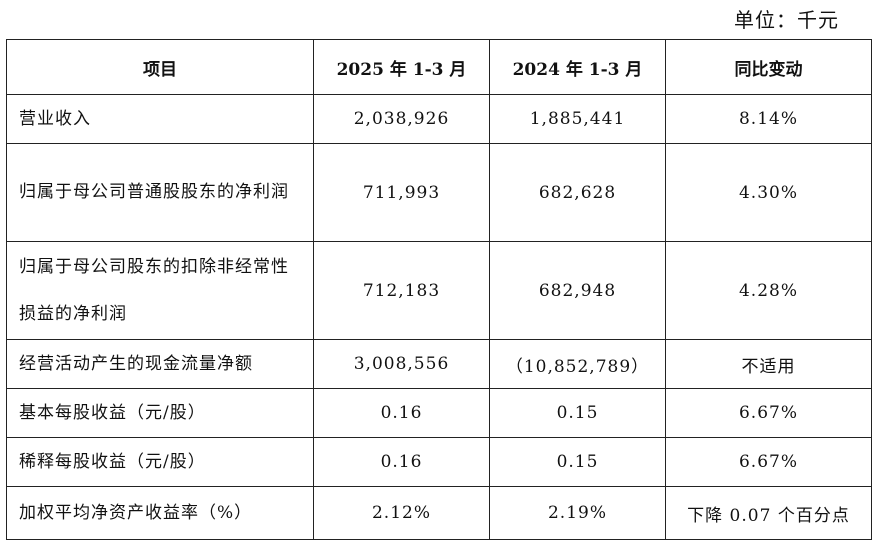 The image size is (877, 553). Describe the element at coordinates (577, 290) in the screenshot. I see `value-2024: 682,948` at that location.